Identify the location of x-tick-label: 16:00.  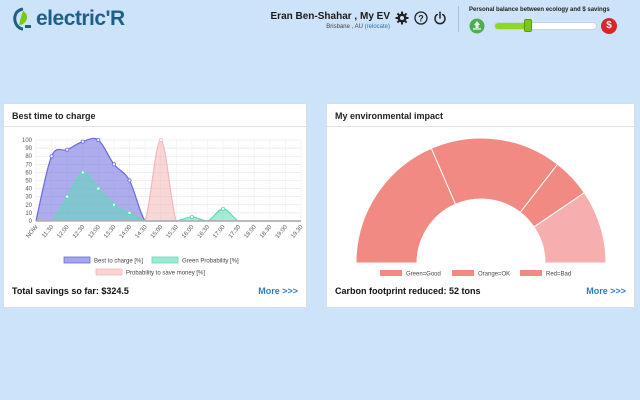
(188, 232).